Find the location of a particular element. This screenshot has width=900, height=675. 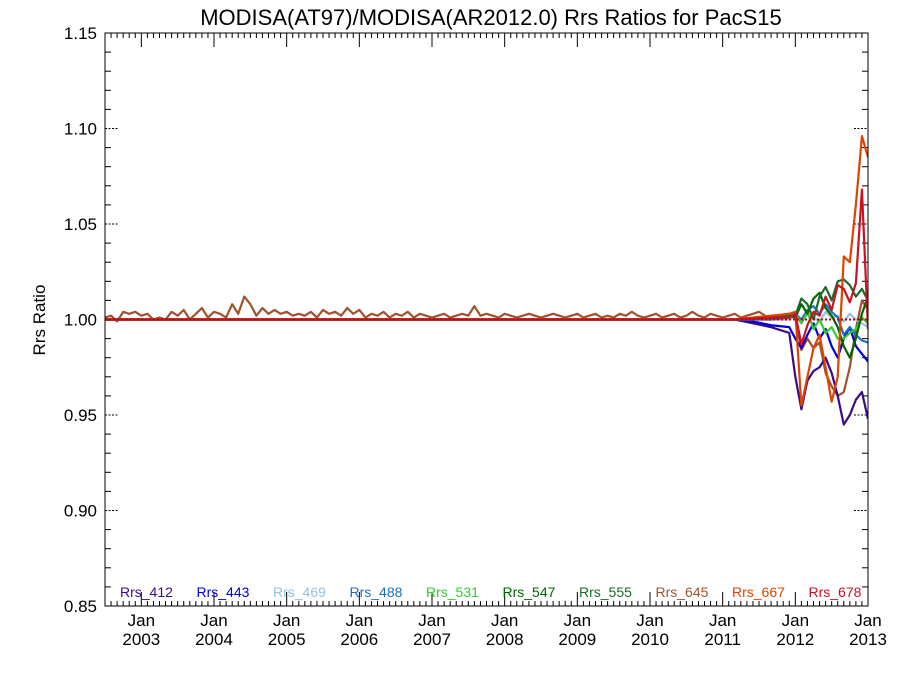

legend-item-rrs-469: Rrs_469 is located at coordinates (299, 592).